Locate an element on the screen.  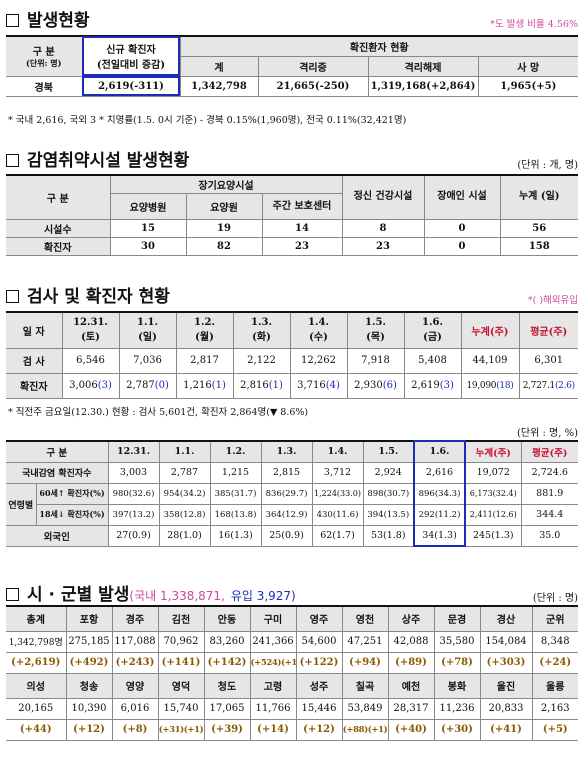
region-cumulative: 70,962 is located at coordinates (181, 641).